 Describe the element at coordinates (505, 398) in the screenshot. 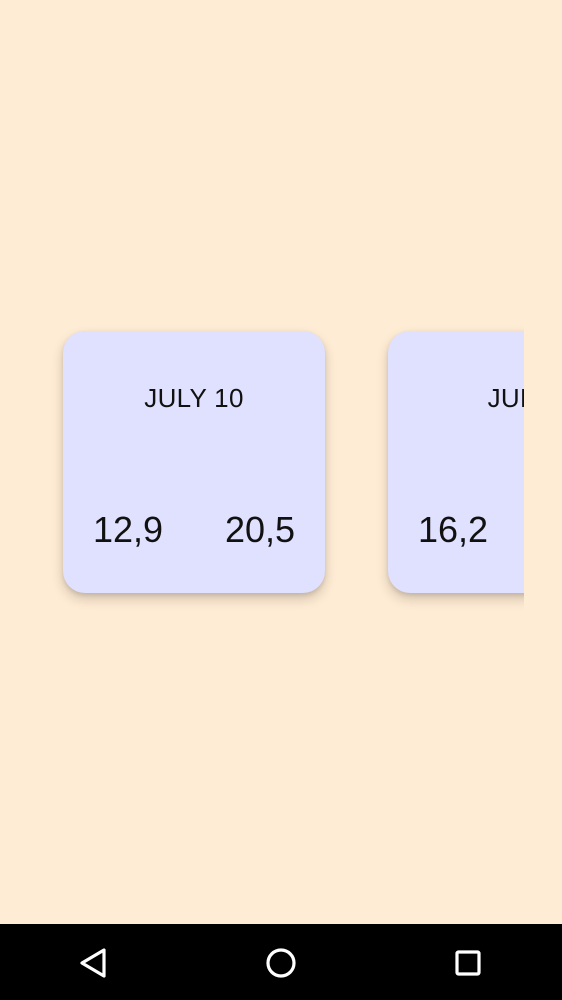

I see `card-date: JULY` at that location.